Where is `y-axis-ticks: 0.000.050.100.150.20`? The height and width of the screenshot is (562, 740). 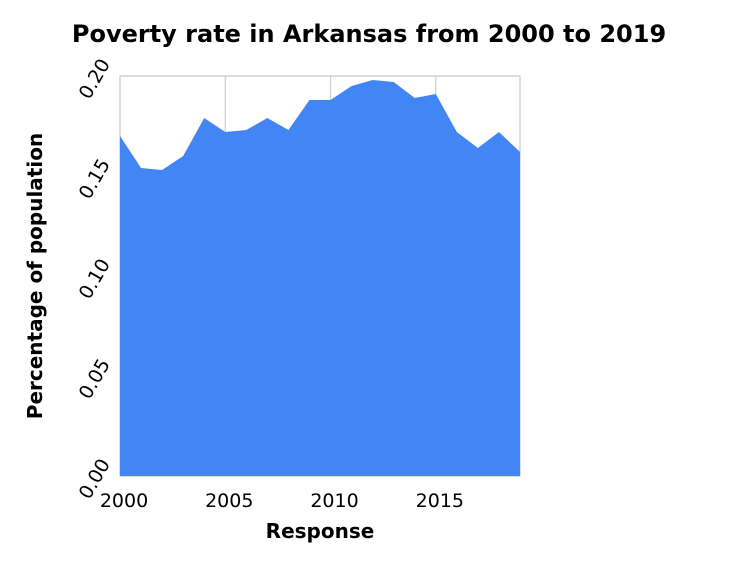
y-axis-ticks: 0.000.050.100.150.20 is located at coordinates (95, 279).